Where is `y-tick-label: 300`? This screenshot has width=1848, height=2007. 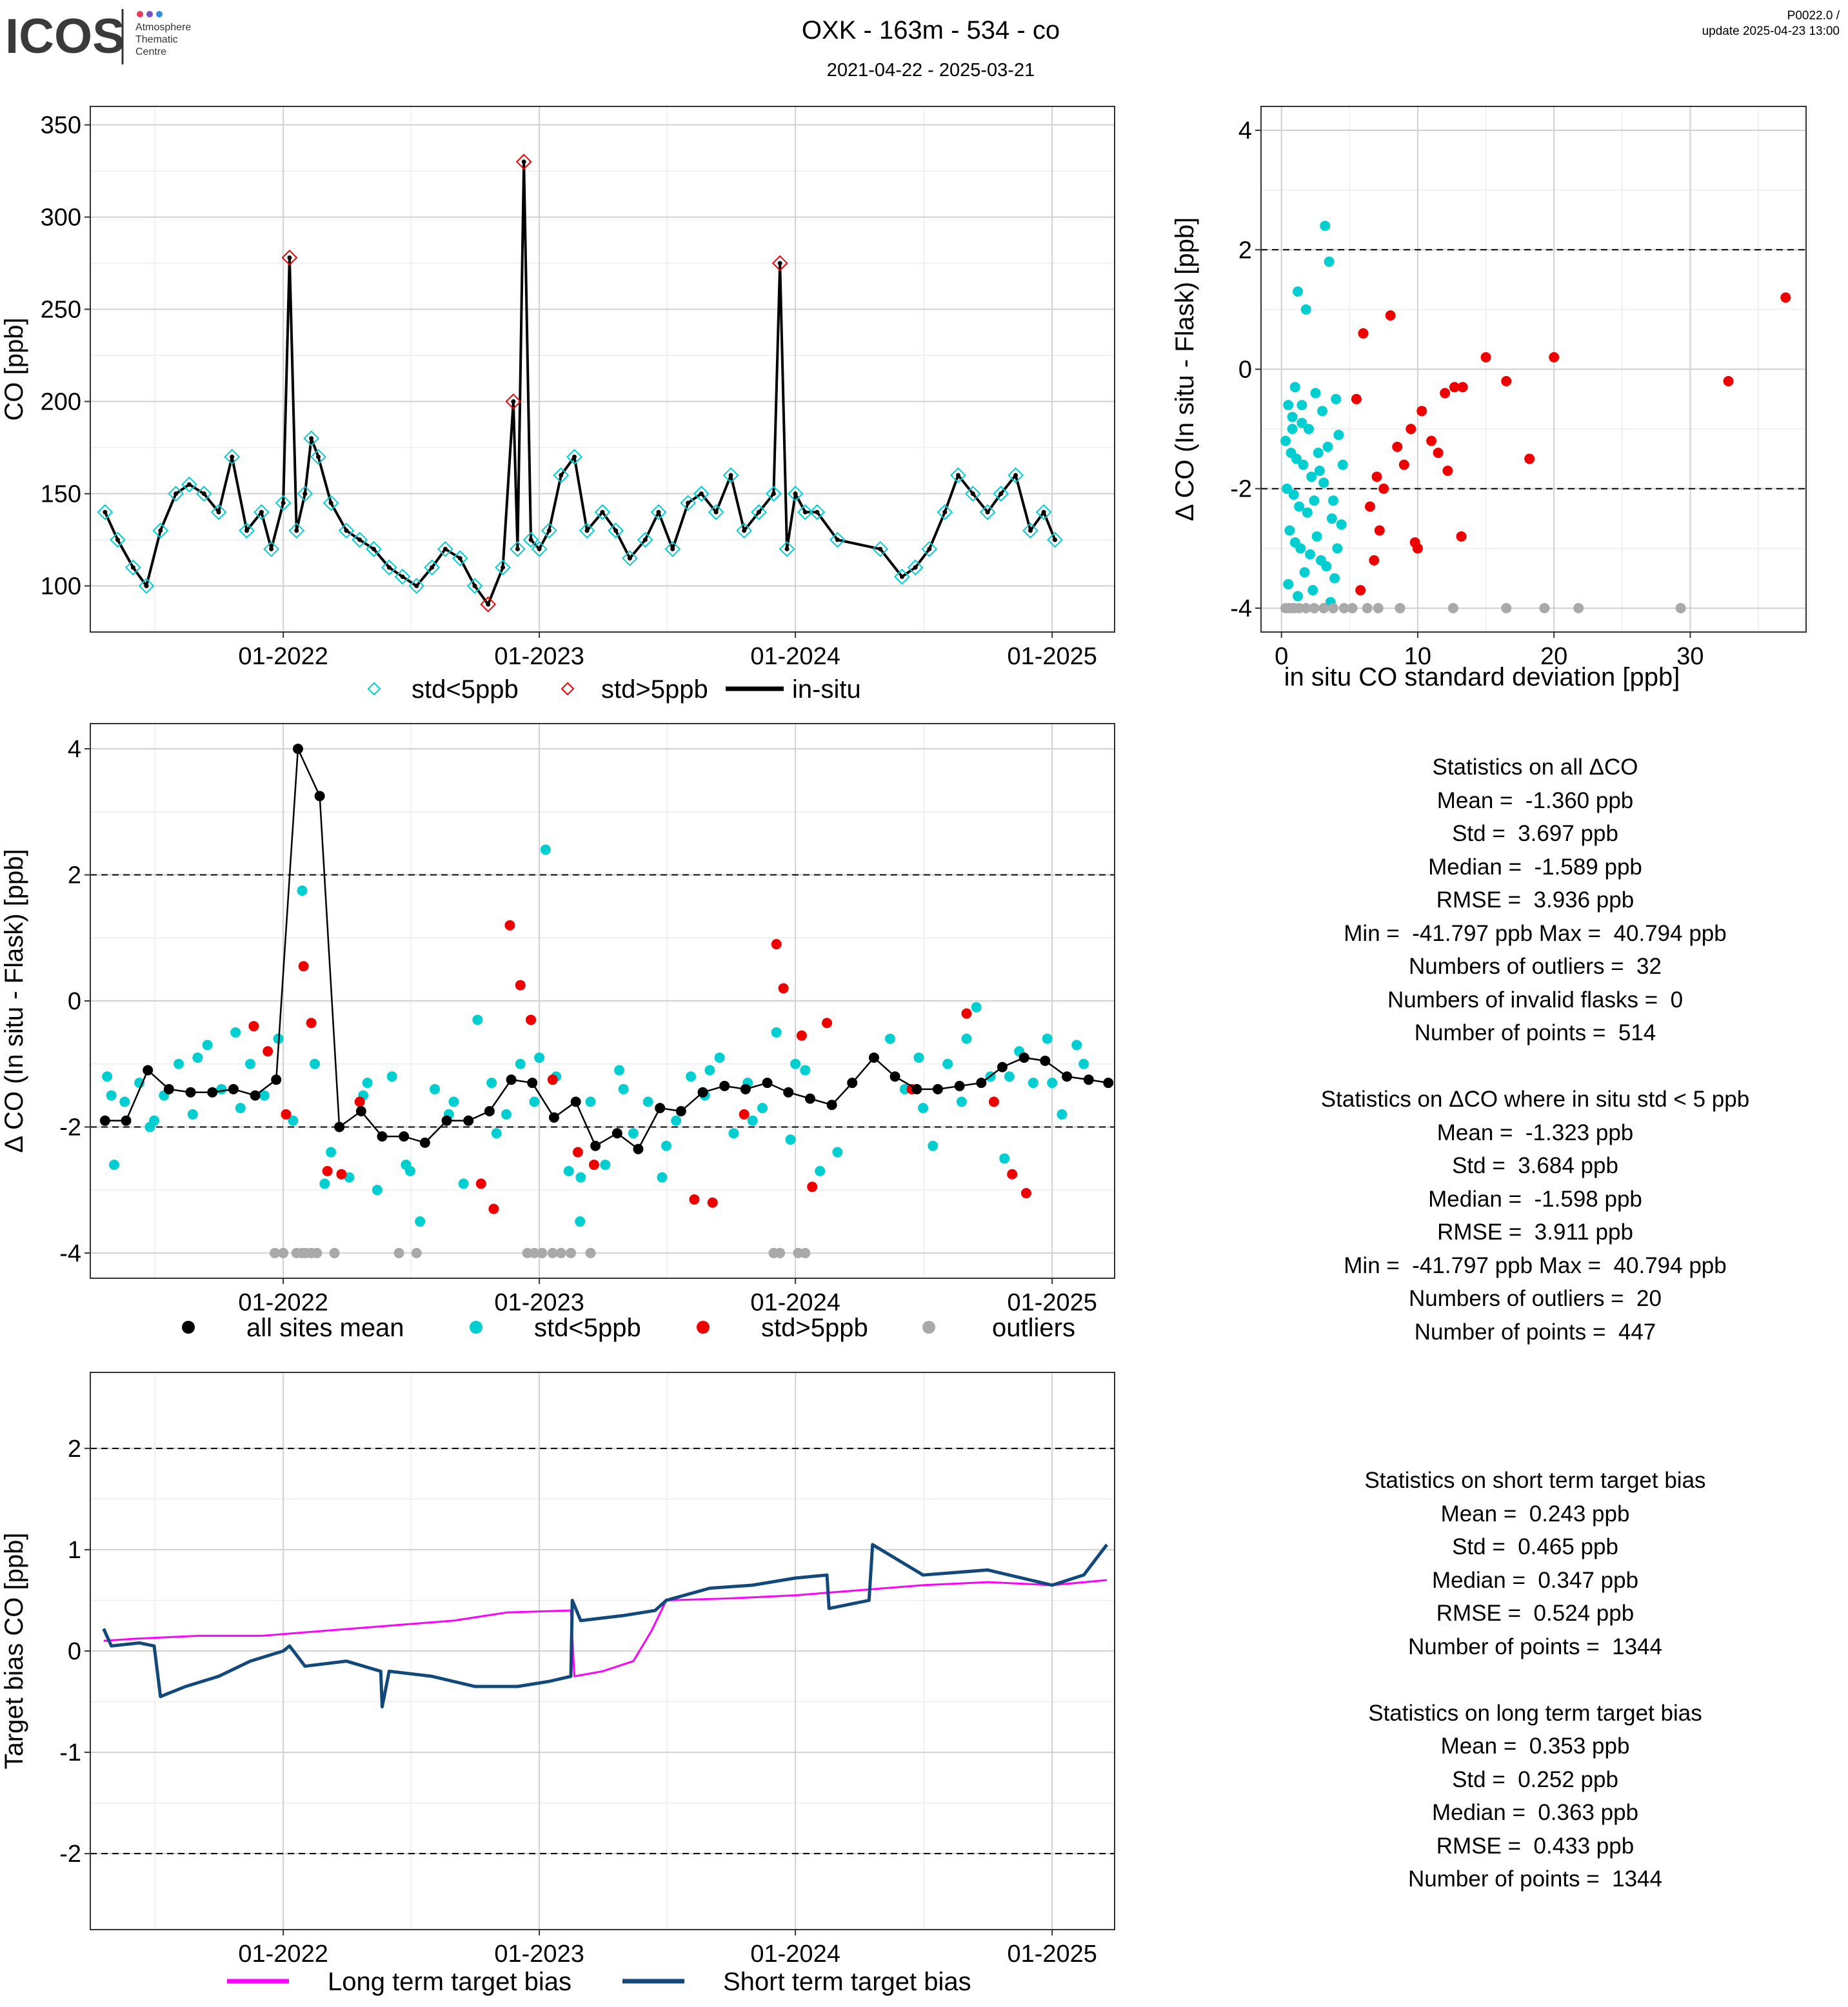
y-tick-label: 300 is located at coordinates (61, 218).